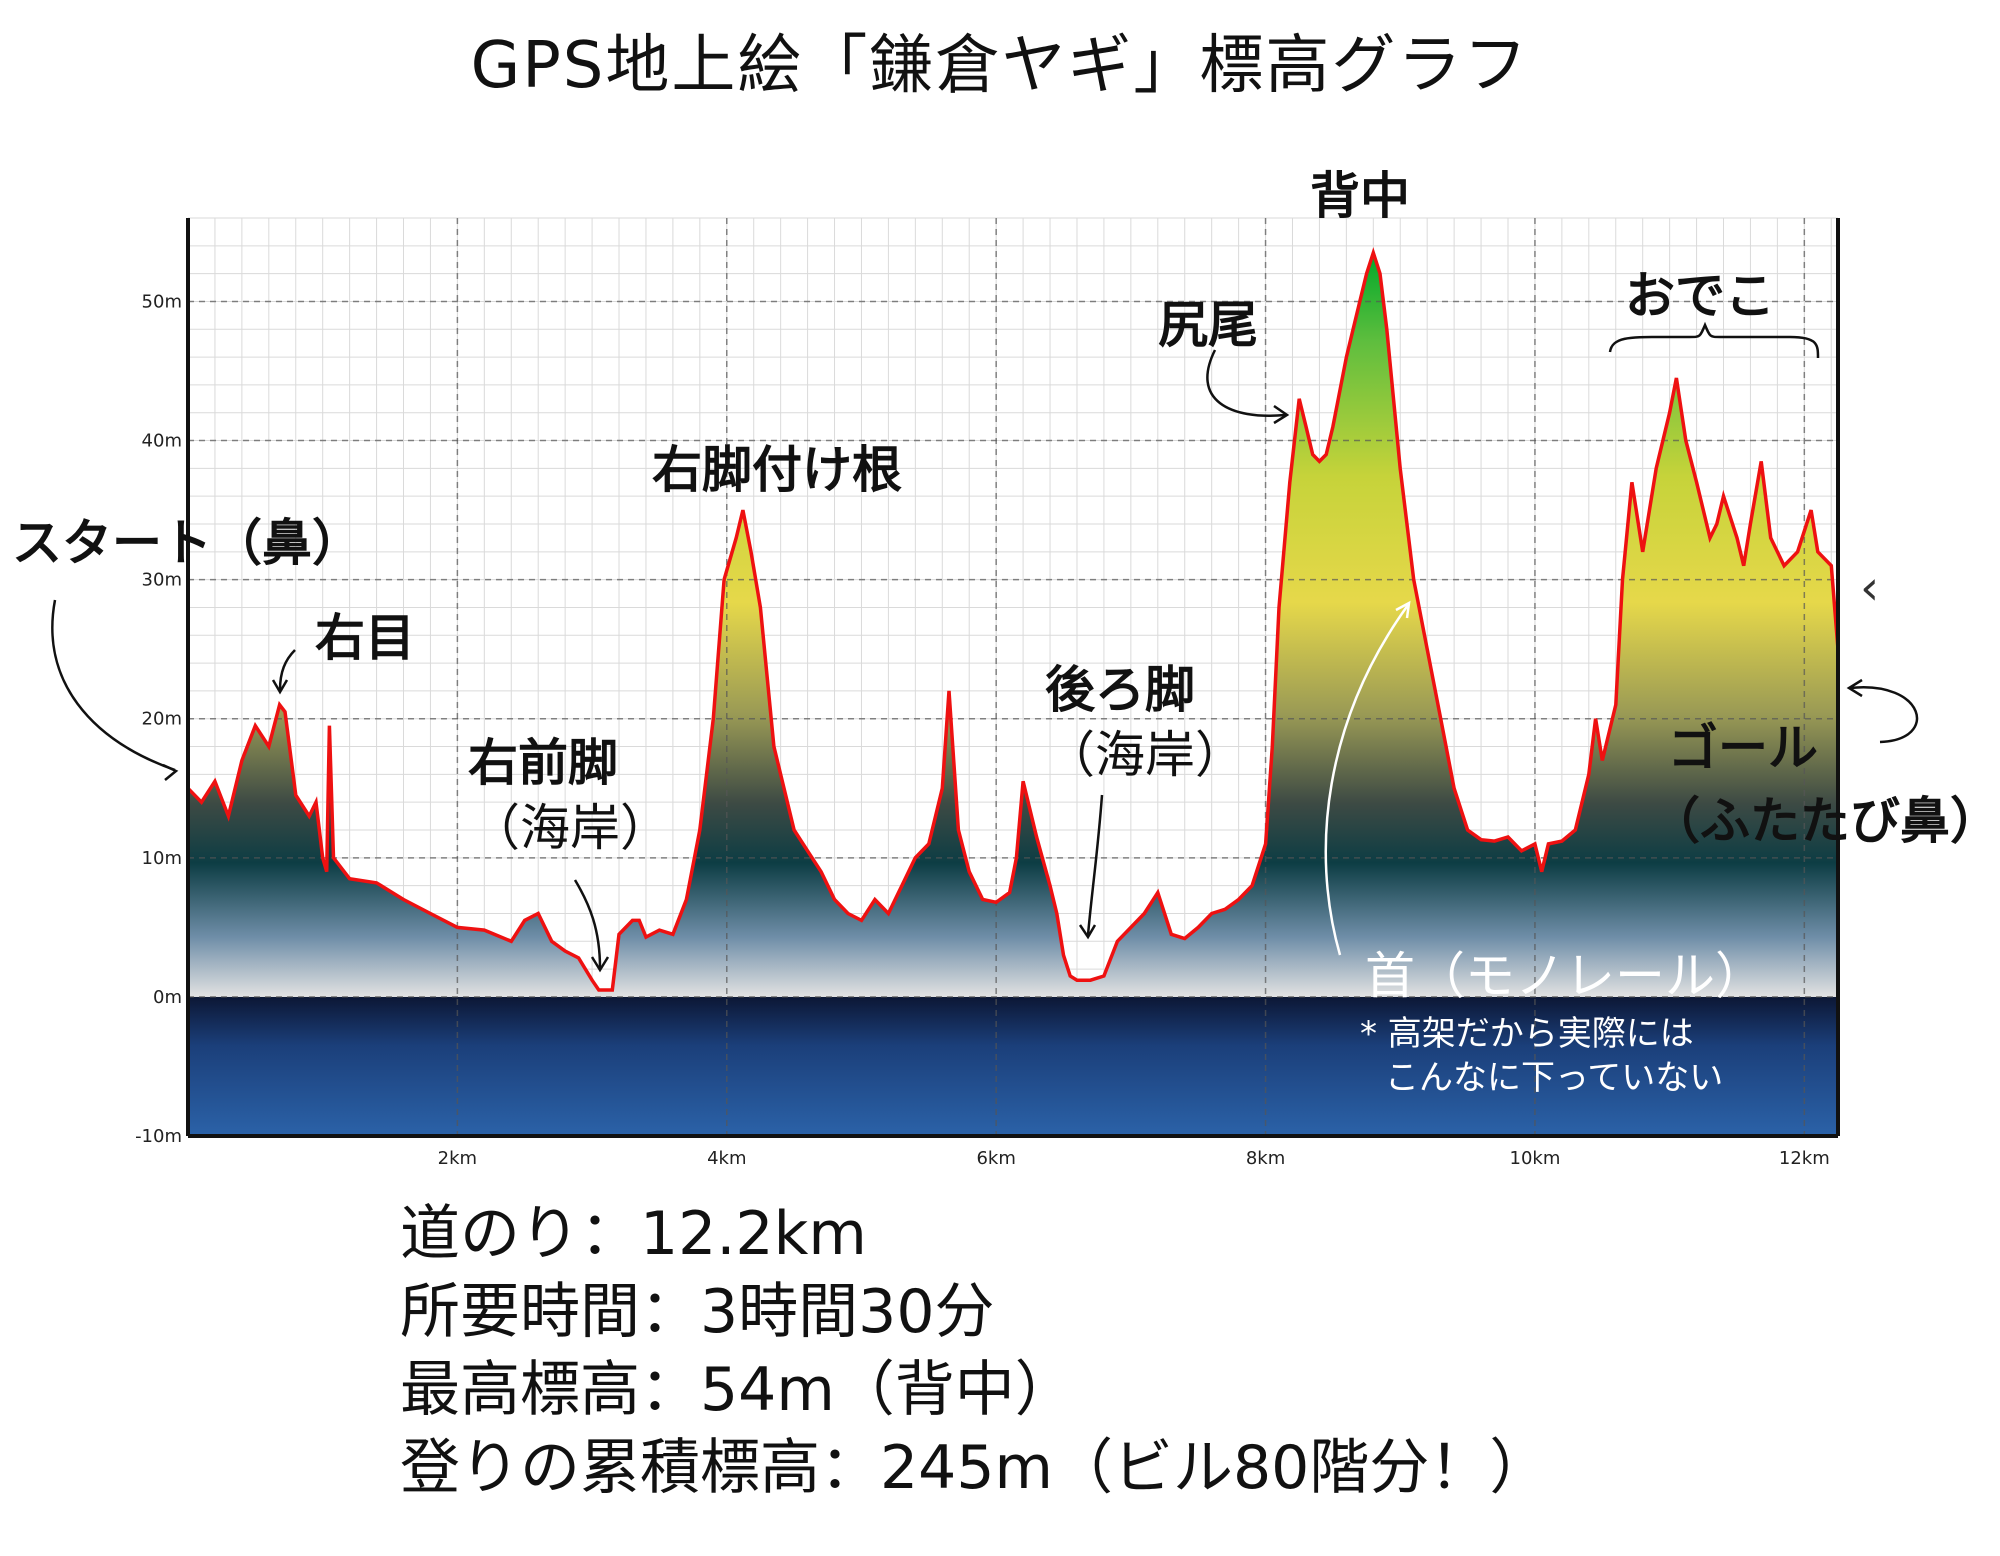 This screenshot has width=2000, height=1556. Describe the element at coordinates (162, 858) in the screenshot. I see `y-tick-label: 10m` at that location.